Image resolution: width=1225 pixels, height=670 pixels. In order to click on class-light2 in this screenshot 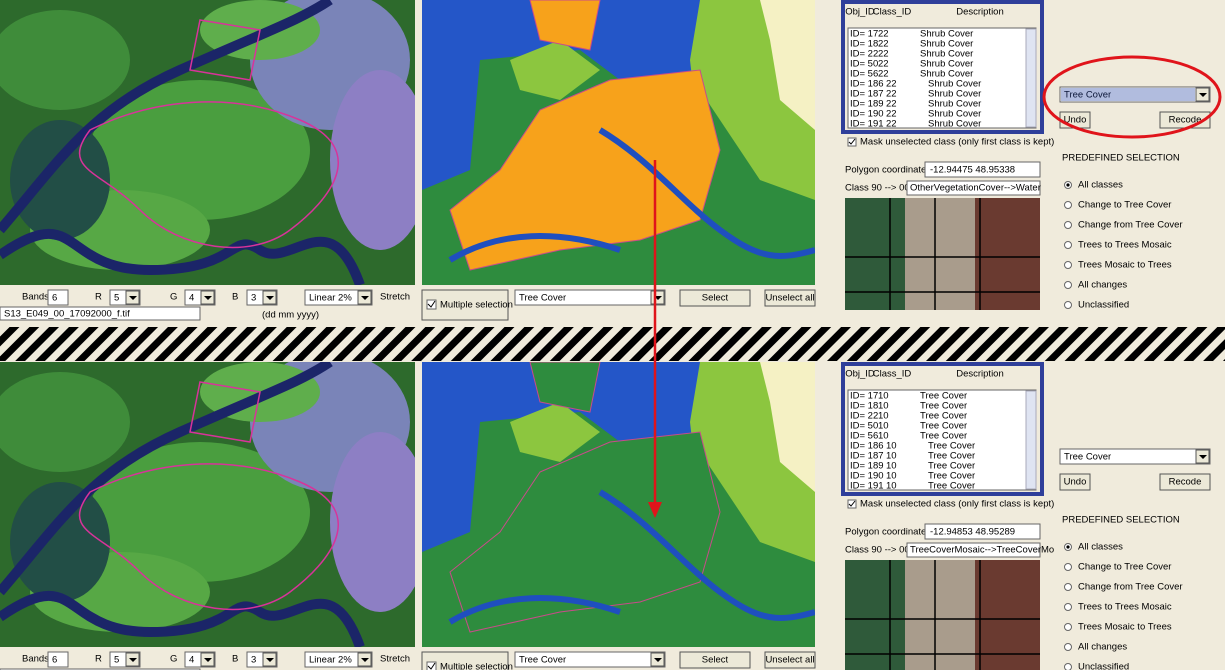, I will do `click(555, 70)`.